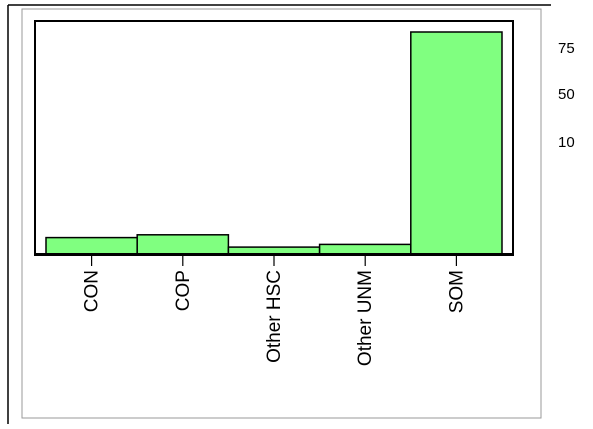 Image resolution: width=593 pixels, height=429 pixels. I want to click on side-label-50: 50, so click(566, 94).